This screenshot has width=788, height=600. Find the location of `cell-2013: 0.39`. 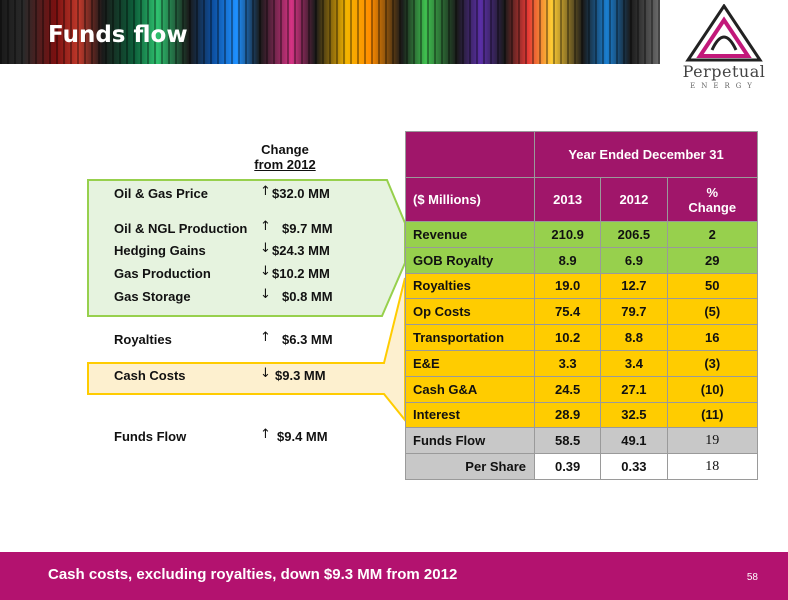

cell-2013: 0.39 is located at coordinates (567, 466).